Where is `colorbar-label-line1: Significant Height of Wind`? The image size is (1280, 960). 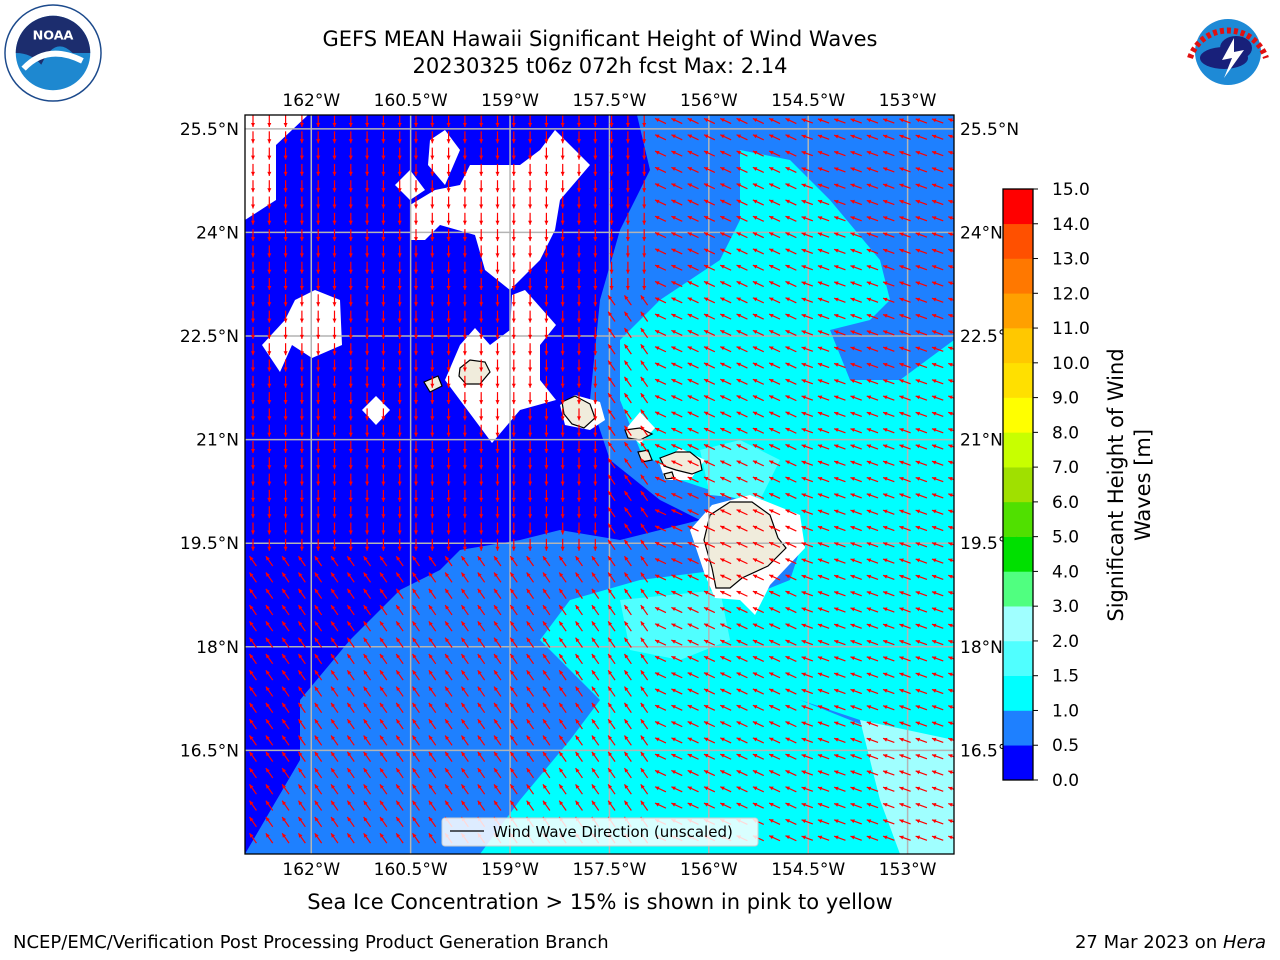 colorbar-label-line1: Significant Height of Wind is located at coordinates (1116, 484).